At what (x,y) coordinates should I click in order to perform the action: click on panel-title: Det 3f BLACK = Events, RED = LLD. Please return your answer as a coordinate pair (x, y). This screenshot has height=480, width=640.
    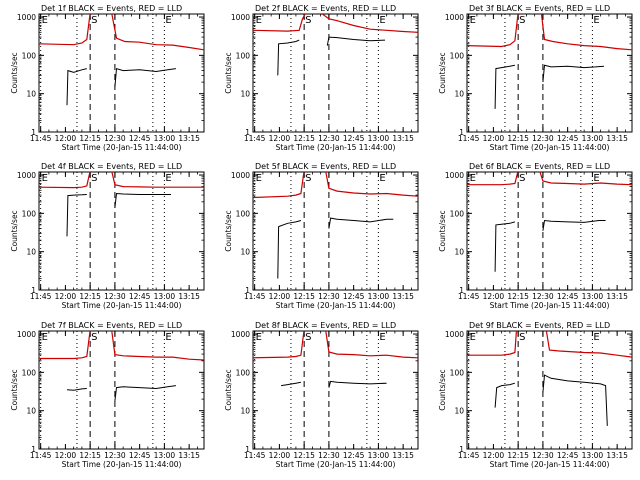
    Looking at the image, I should click on (539, 8).